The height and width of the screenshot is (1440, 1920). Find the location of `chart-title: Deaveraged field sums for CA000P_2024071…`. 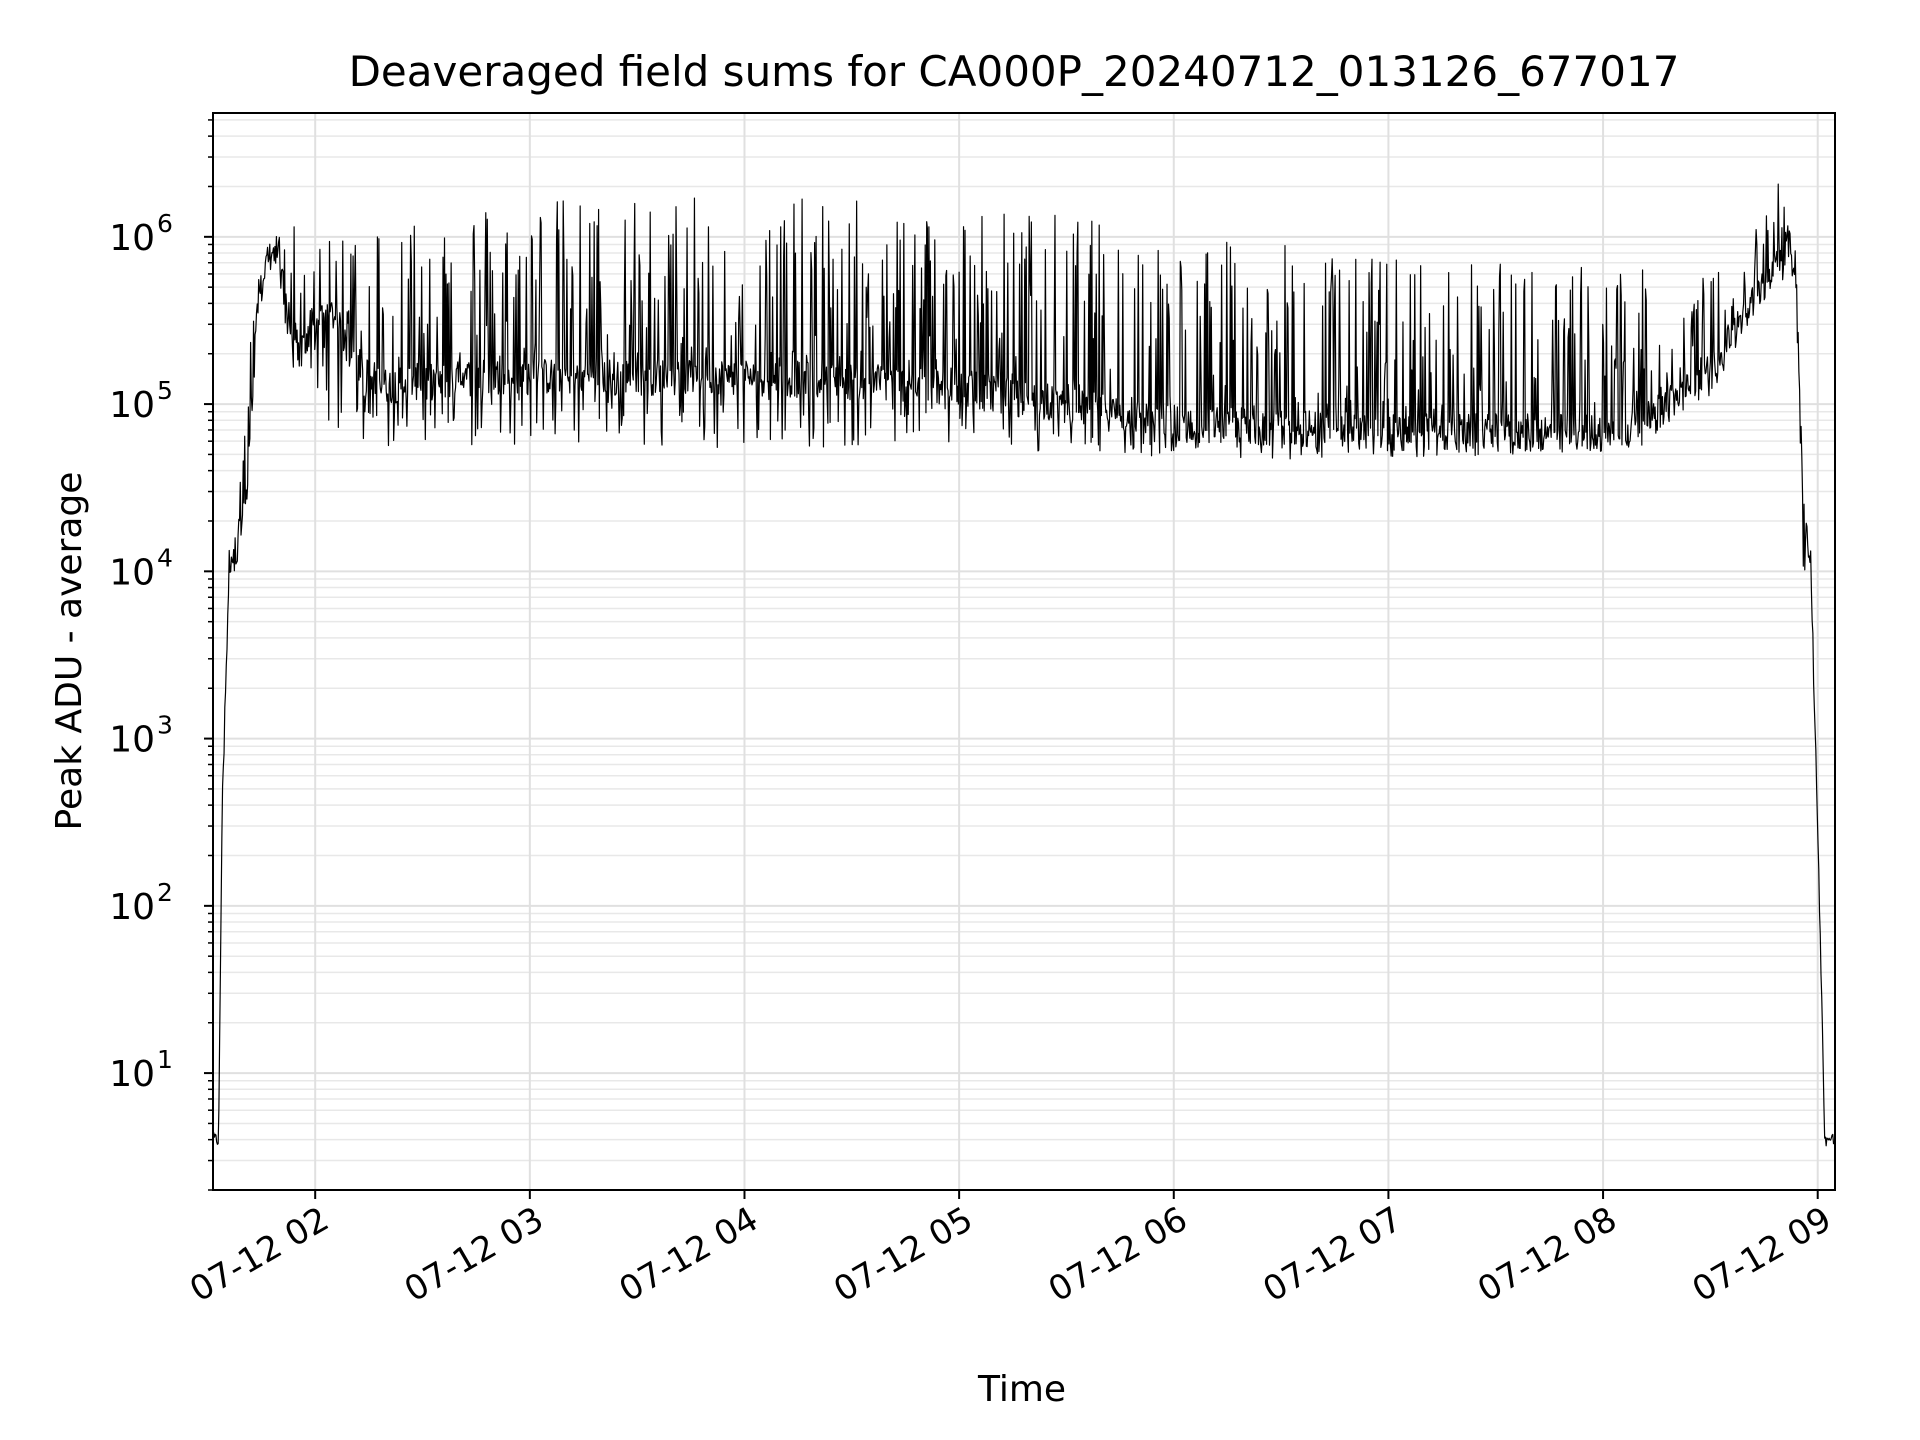

chart-title: Deaveraged field sums for CA000P_2024071… is located at coordinates (1014, 71).